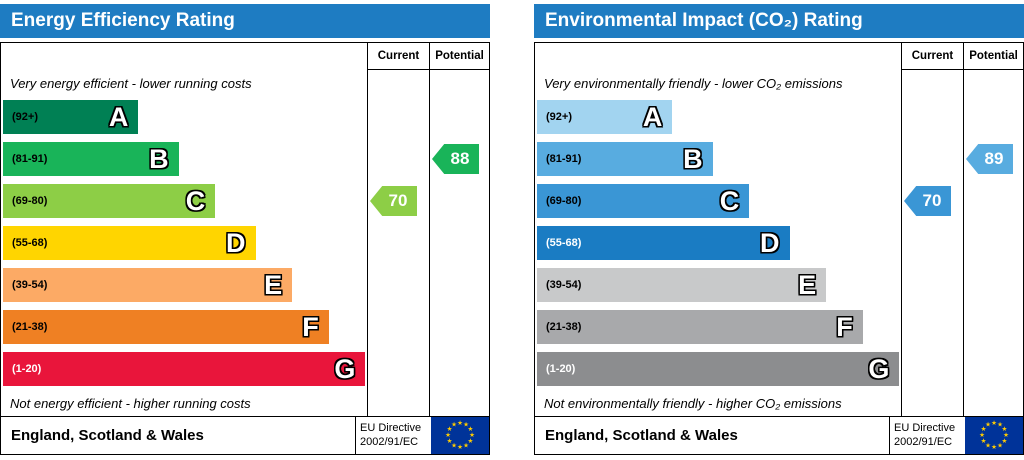 The width and height of the screenshot is (1024, 460). I want to click on chart-title: Environmental Impact (CO₂) Rating, so click(704, 20).